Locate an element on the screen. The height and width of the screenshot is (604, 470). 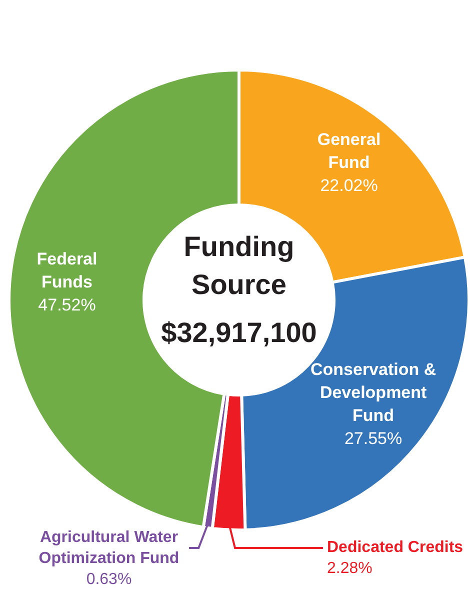
data-label: 47.52% is located at coordinates (67, 305).